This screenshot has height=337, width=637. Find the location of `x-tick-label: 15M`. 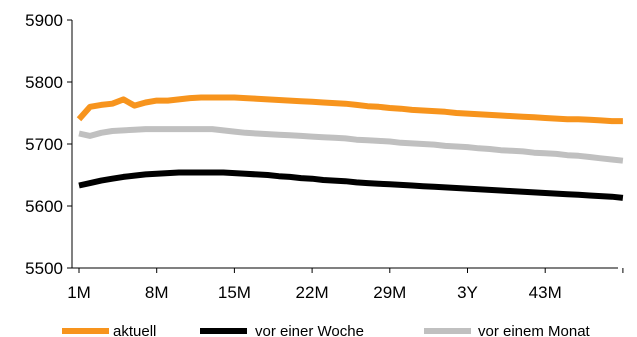

x-tick-label: 15M is located at coordinates (234, 292).